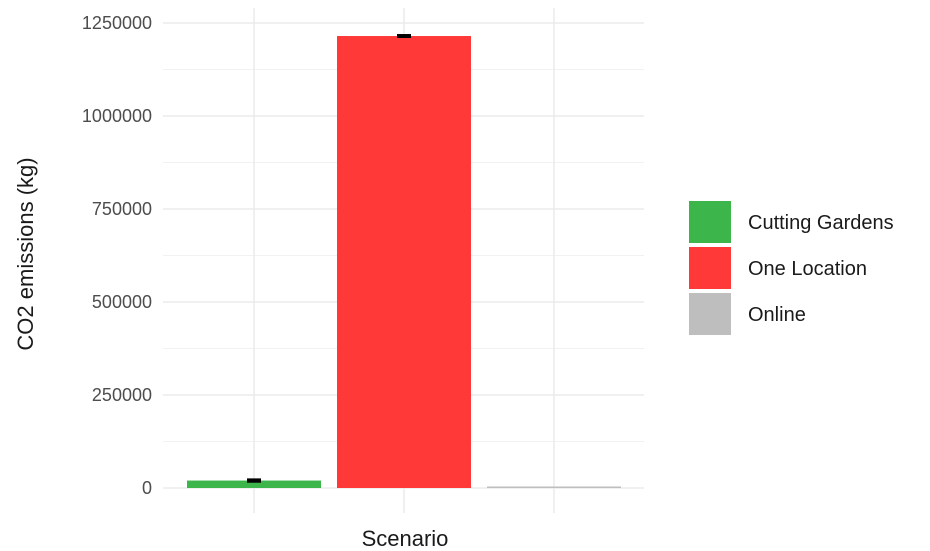  I want to click on bar-cutting-gardens, so click(254, 484).